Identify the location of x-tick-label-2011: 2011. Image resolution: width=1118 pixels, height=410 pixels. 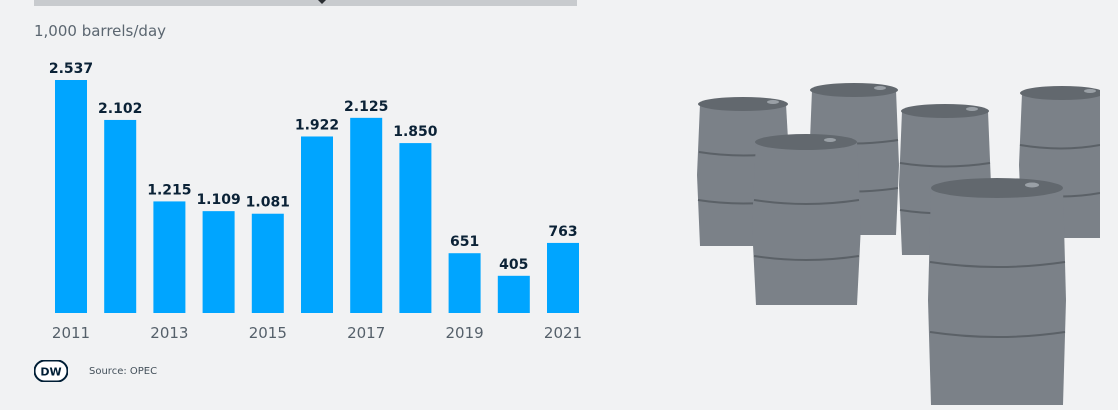
(71, 333).